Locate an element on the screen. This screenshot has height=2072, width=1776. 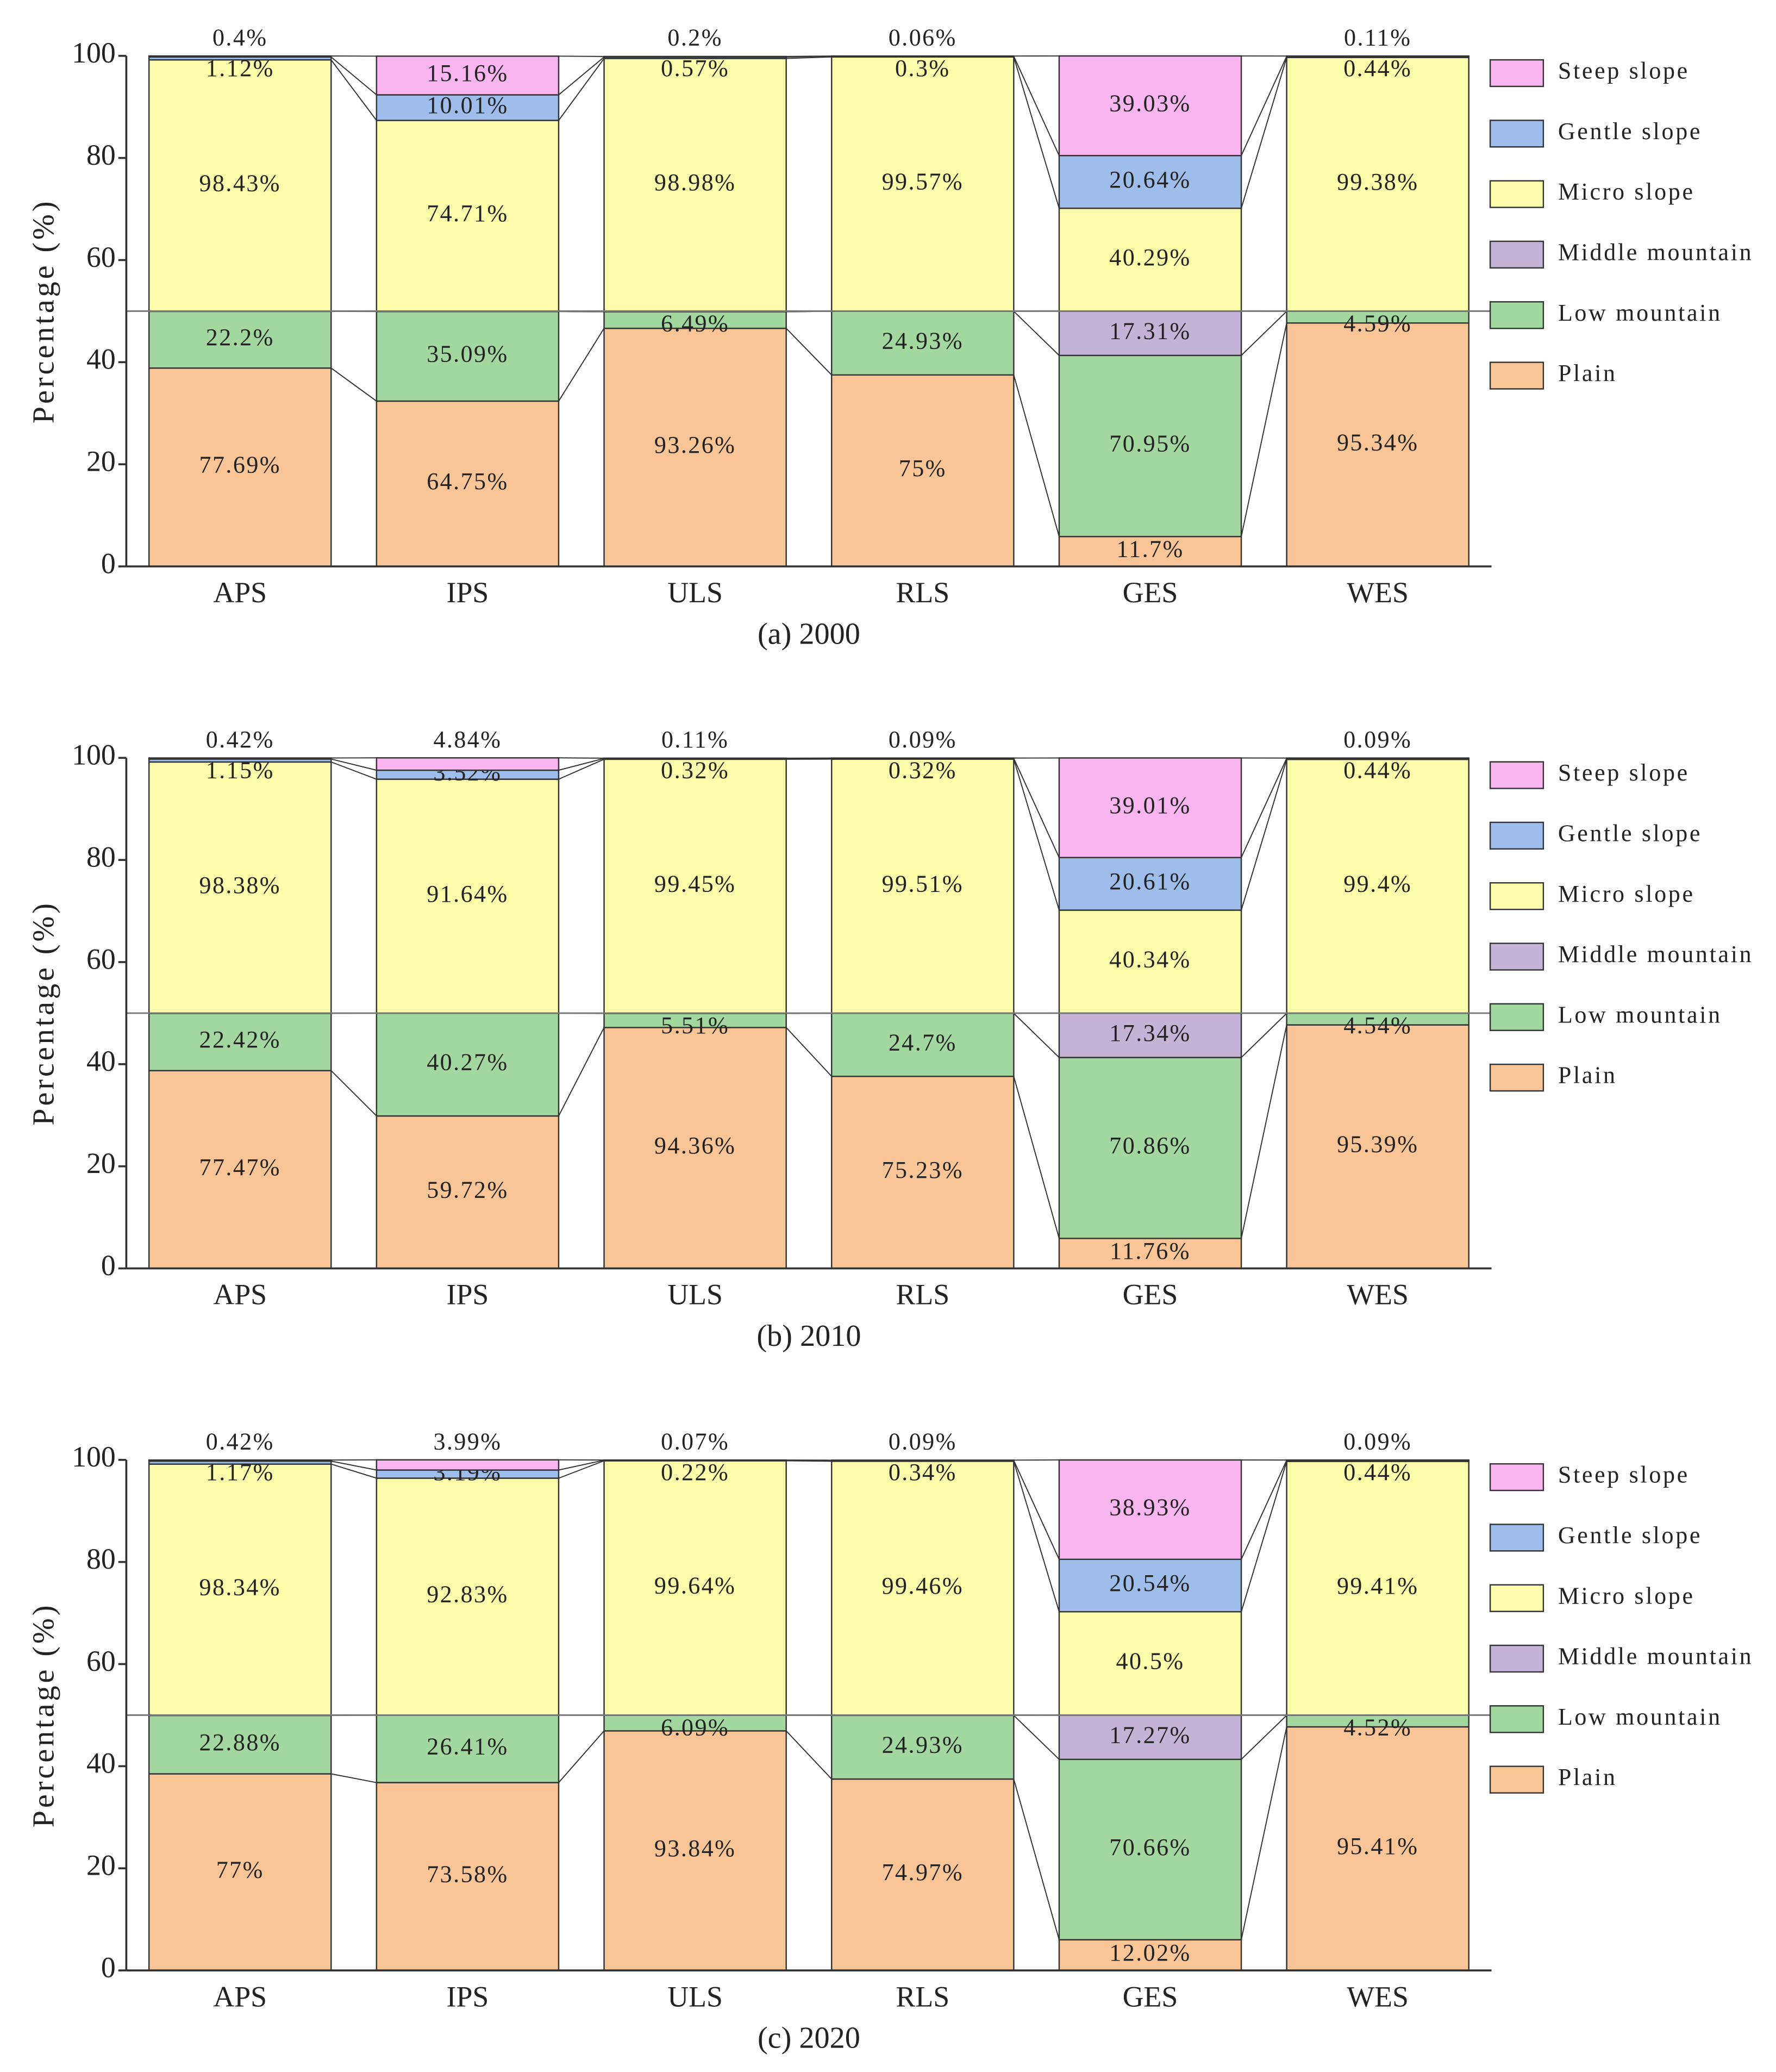
value-label: 77% is located at coordinates (240, 1869).